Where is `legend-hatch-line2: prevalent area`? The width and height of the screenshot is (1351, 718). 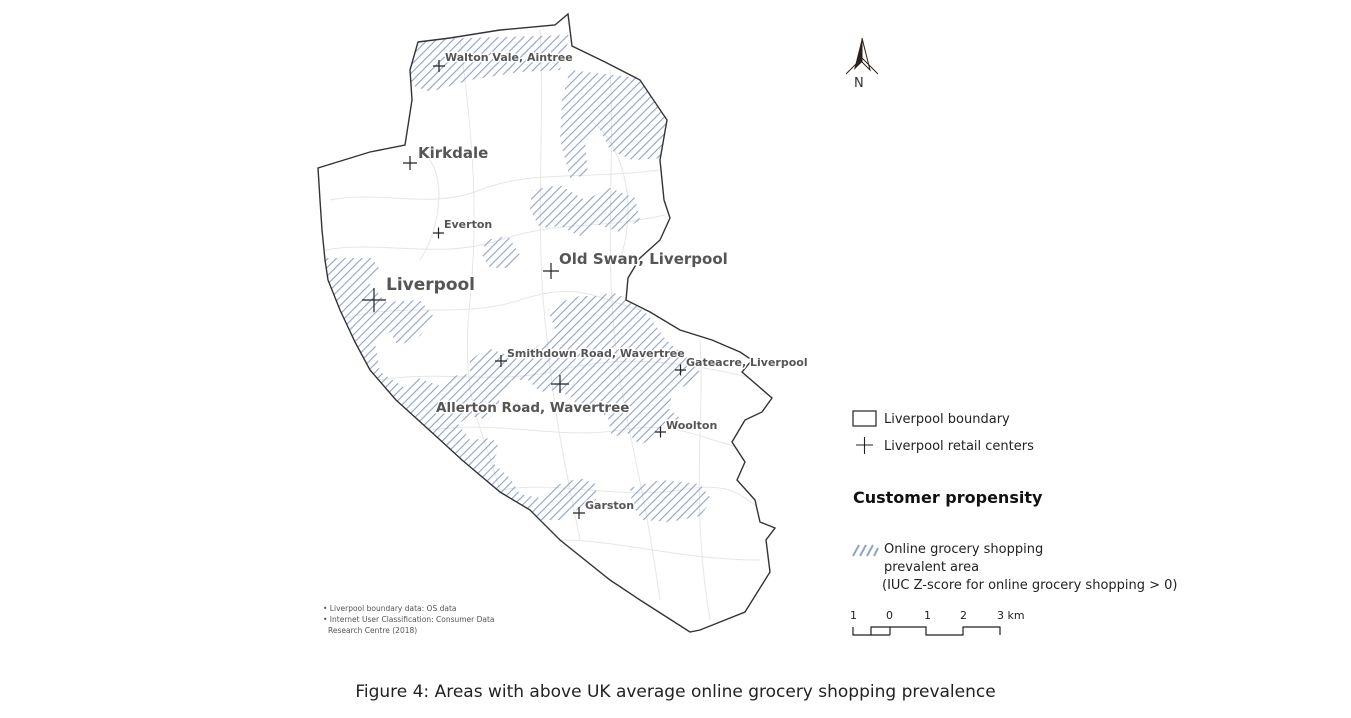 legend-hatch-line2: prevalent area is located at coordinates (931, 567).